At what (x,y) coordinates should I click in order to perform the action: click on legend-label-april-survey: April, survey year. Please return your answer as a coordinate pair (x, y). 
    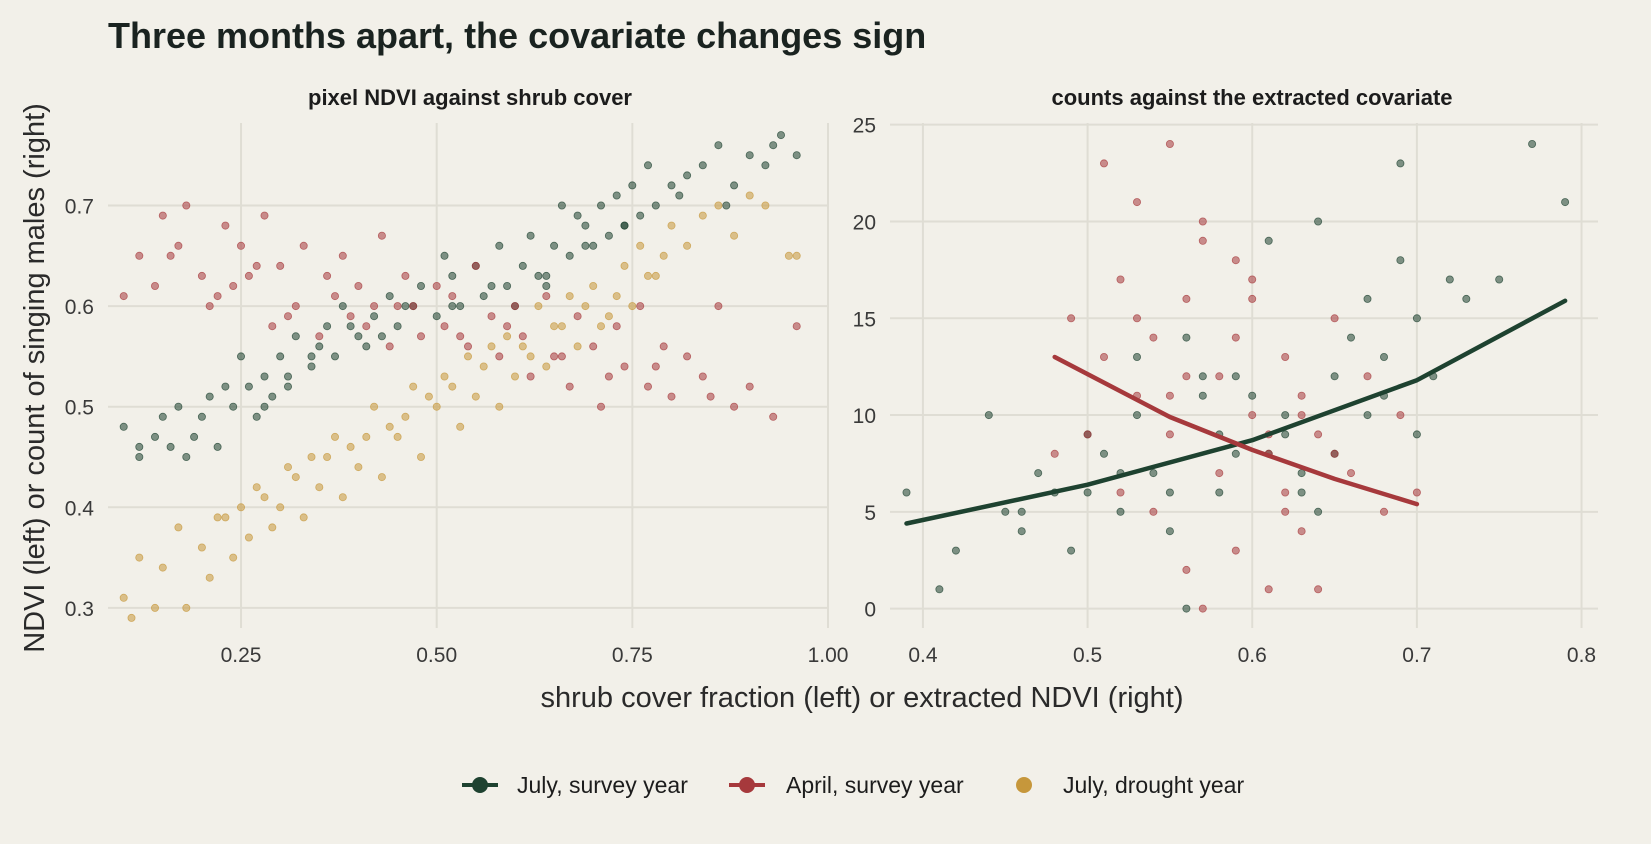
    Looking at the image, I should click on (875, 785).